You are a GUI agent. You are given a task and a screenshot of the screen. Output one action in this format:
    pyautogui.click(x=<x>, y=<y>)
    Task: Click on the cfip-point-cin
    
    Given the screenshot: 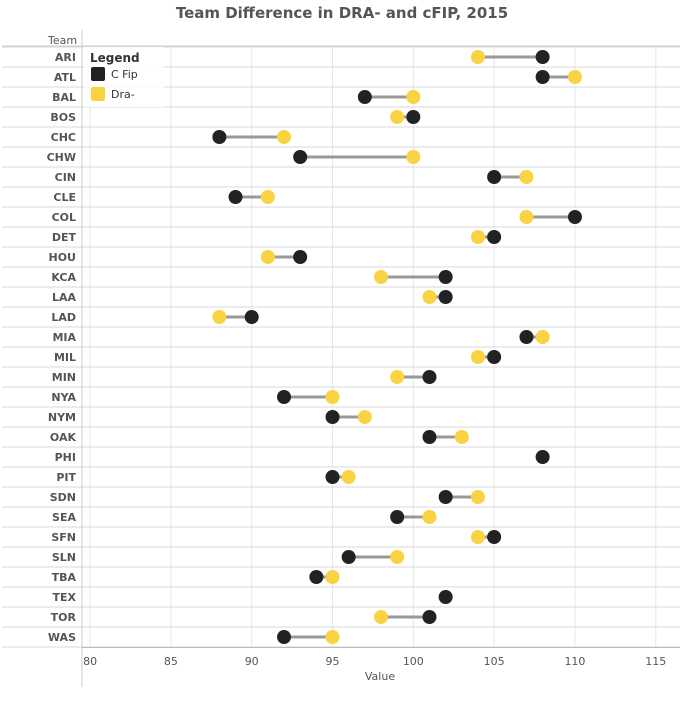 What is the action you would take?
    pyautogui.click(x=494, y=177)
    